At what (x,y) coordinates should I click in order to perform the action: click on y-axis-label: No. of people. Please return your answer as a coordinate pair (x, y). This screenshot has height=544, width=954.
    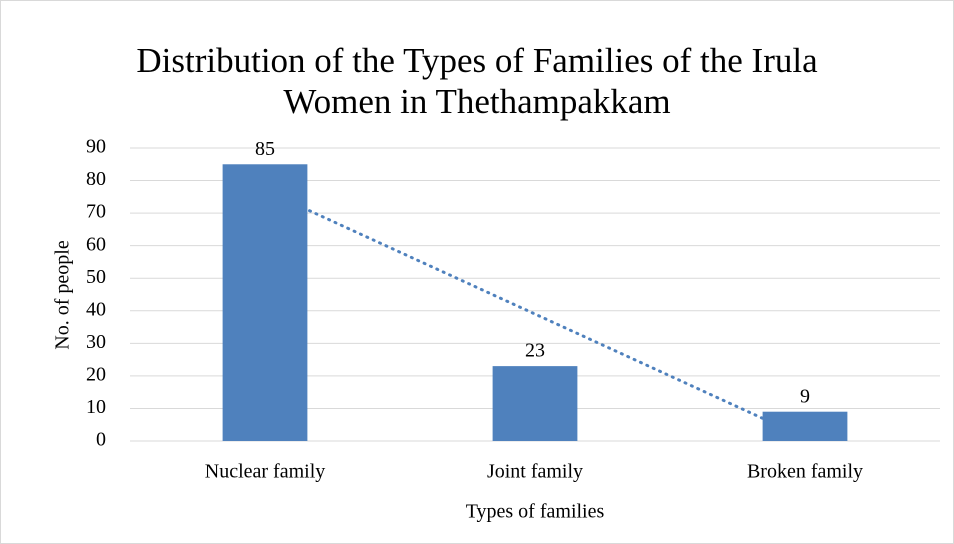
    Looking at the image, I should click on (63, 295).